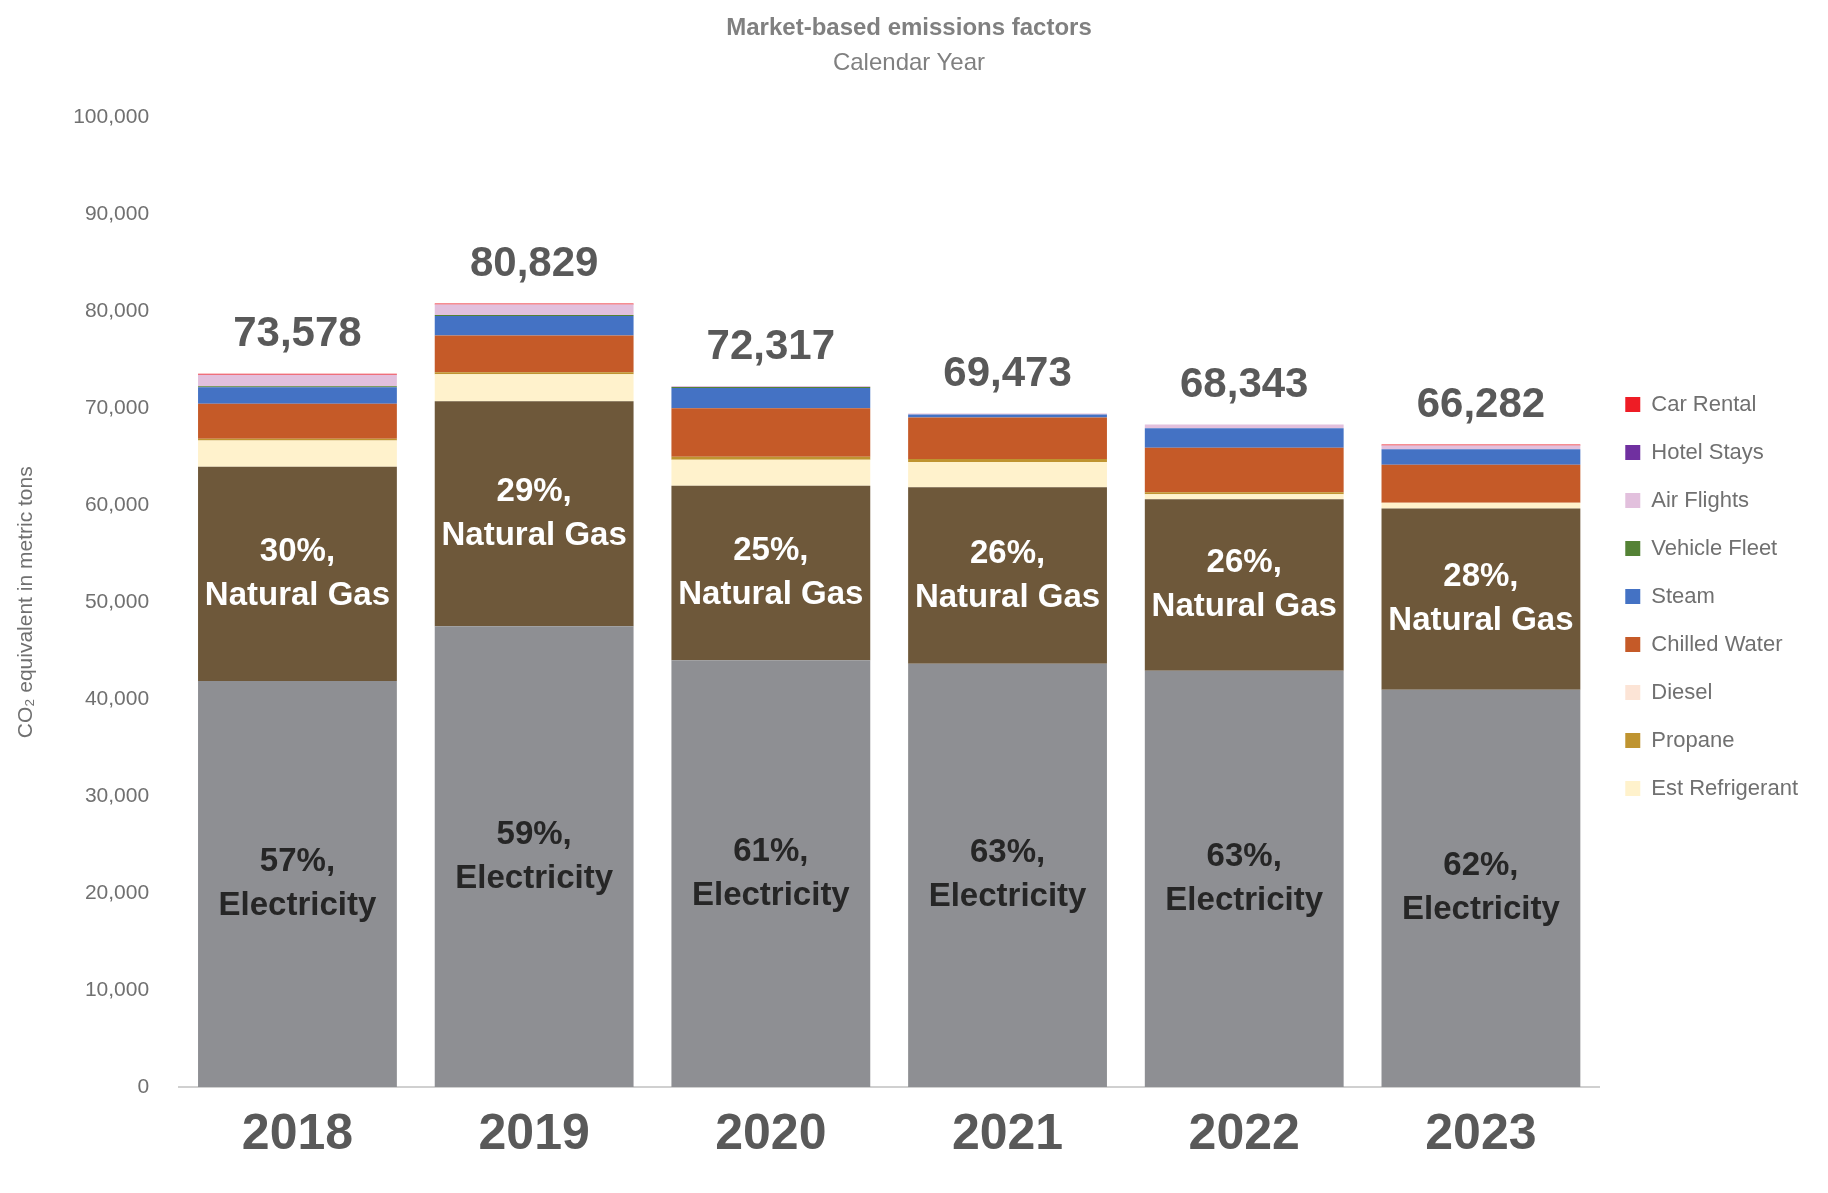 This screenshot has width=1828, height=1193. What do you see at coordinates (771, 871) in the screenshot?
I see `annotation: 61%, Electricity` at bounding box center [771, 871].